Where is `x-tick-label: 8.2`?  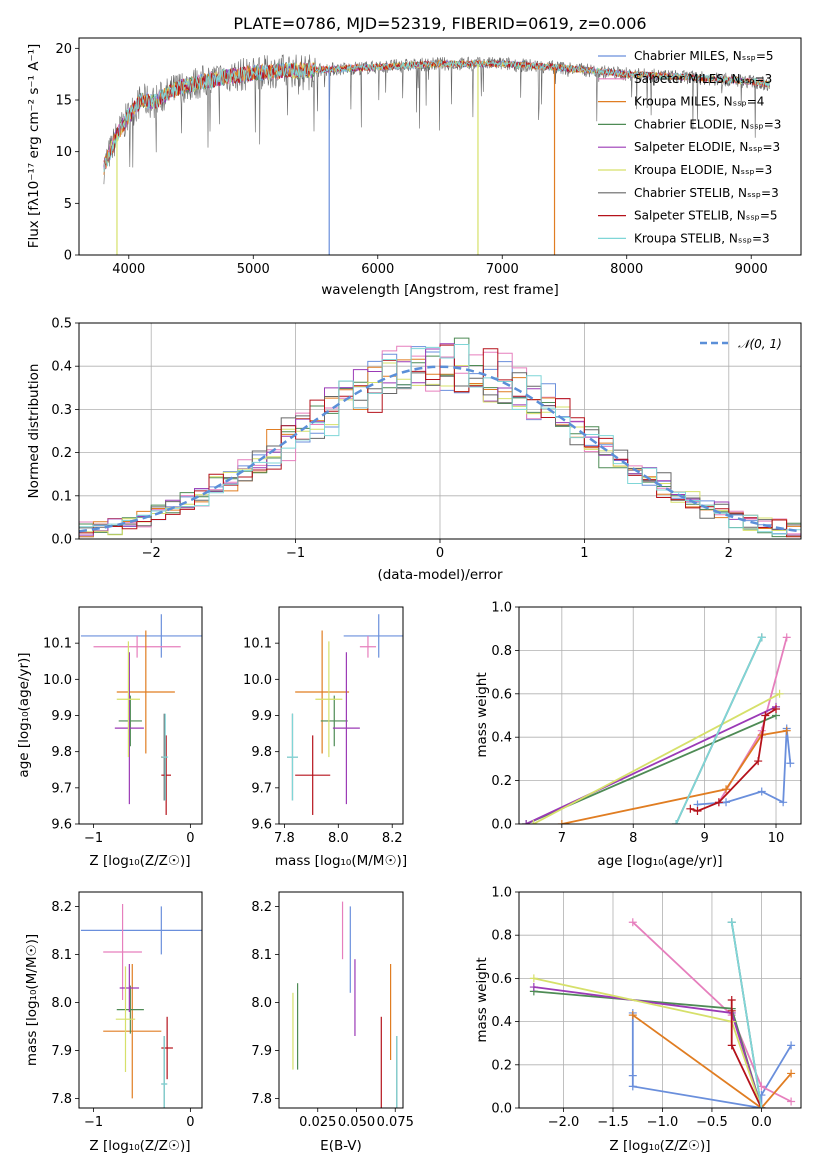 x-tick-label: 8.2 is located at coordinates (392, 838).